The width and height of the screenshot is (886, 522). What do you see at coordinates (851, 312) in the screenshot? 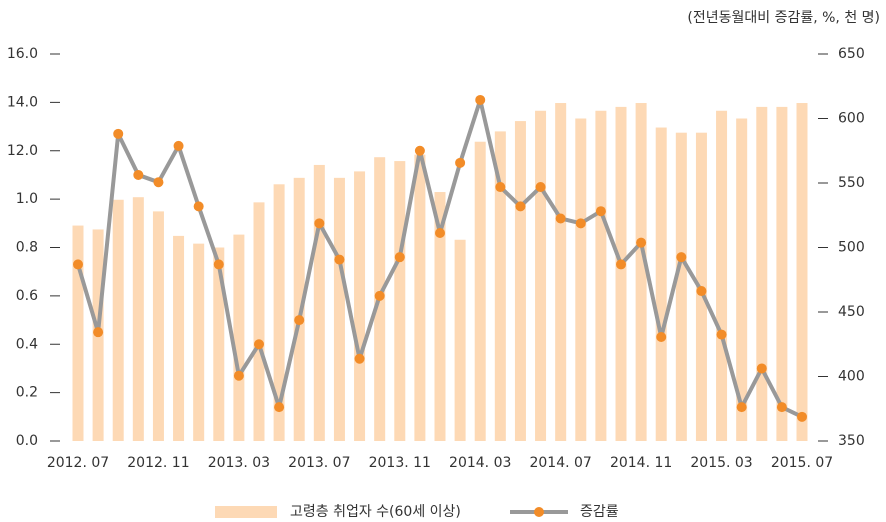
I see `y2-tick-label: 450` at bounding box center [851, 312].